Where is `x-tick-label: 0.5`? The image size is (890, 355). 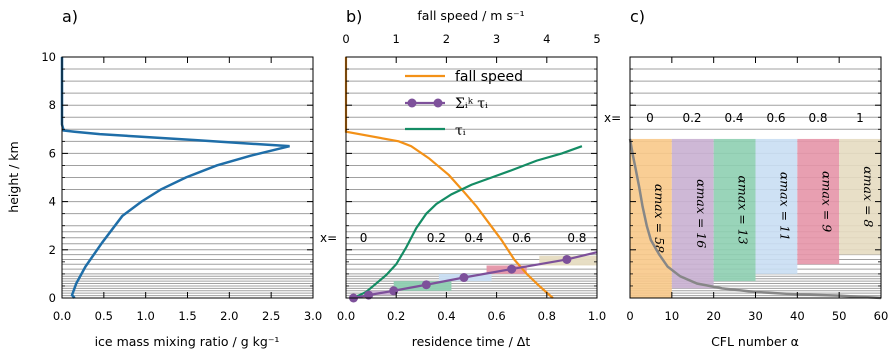 x-tick-label: 0.5 is located at coordinates (104, 316).